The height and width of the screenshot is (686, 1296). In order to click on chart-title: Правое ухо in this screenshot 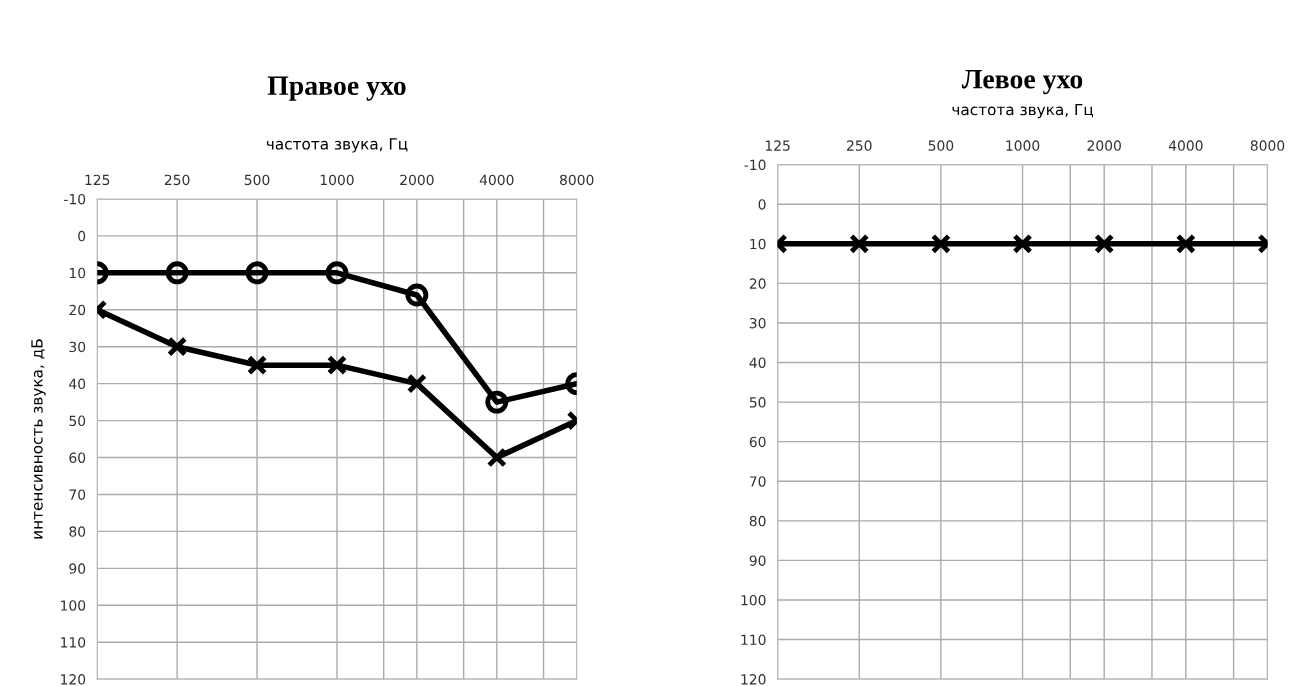, I will do `click(336, 88)`.